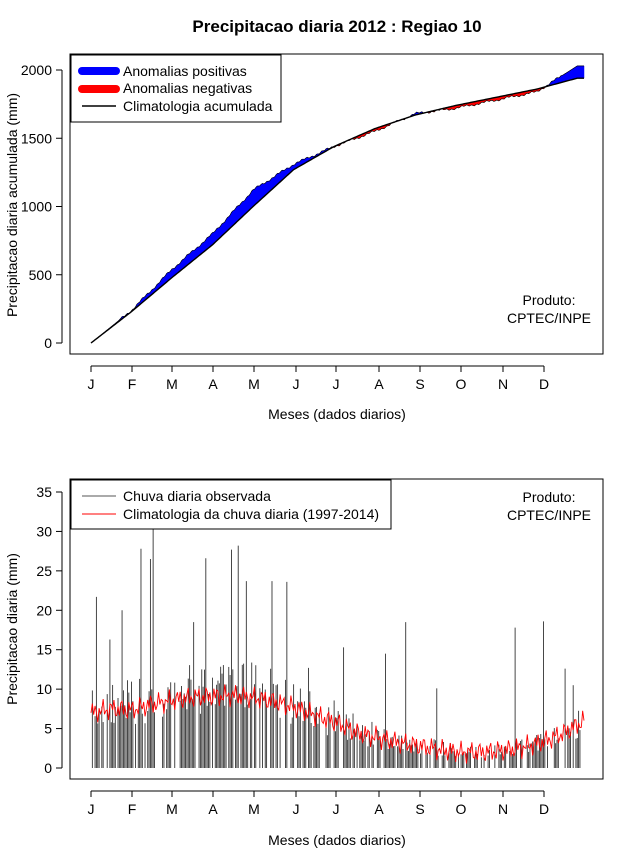 The height and width of the screenshot is (850, 640). Describe the element at coordinates (439, 116) in the screenshot. I see `negative-anomaly-area` at that location.